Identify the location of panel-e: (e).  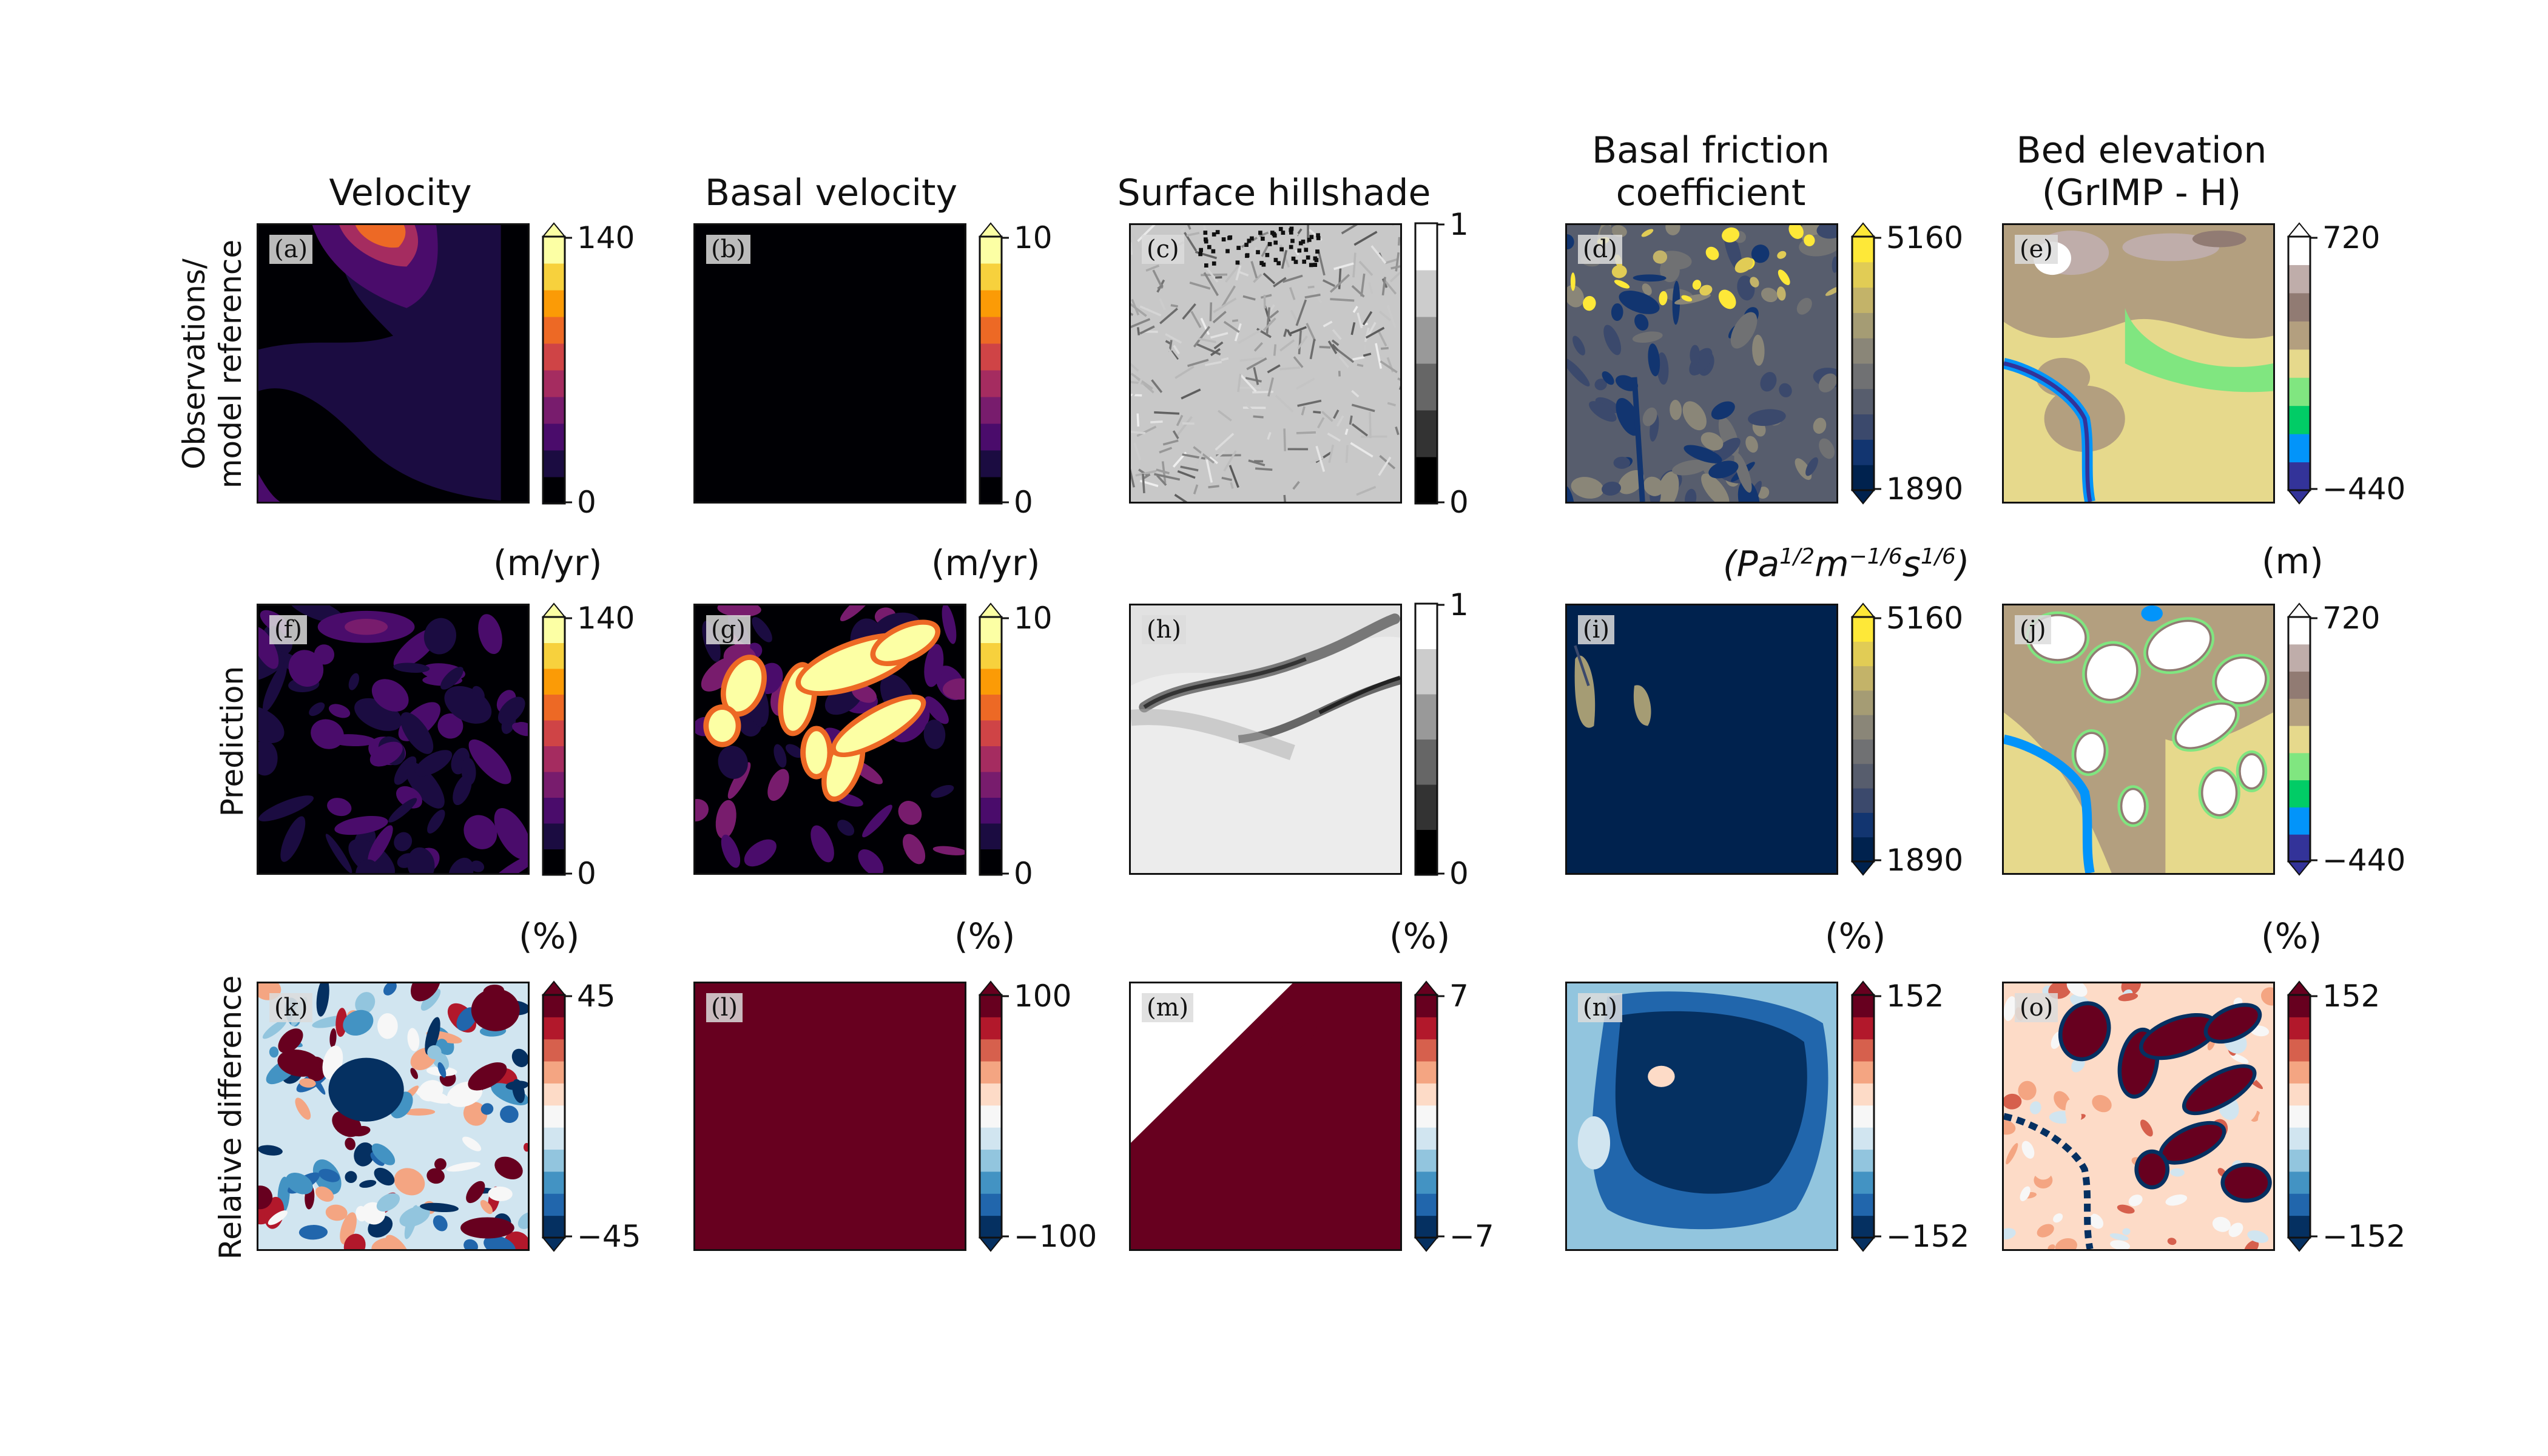
(2138, 363).